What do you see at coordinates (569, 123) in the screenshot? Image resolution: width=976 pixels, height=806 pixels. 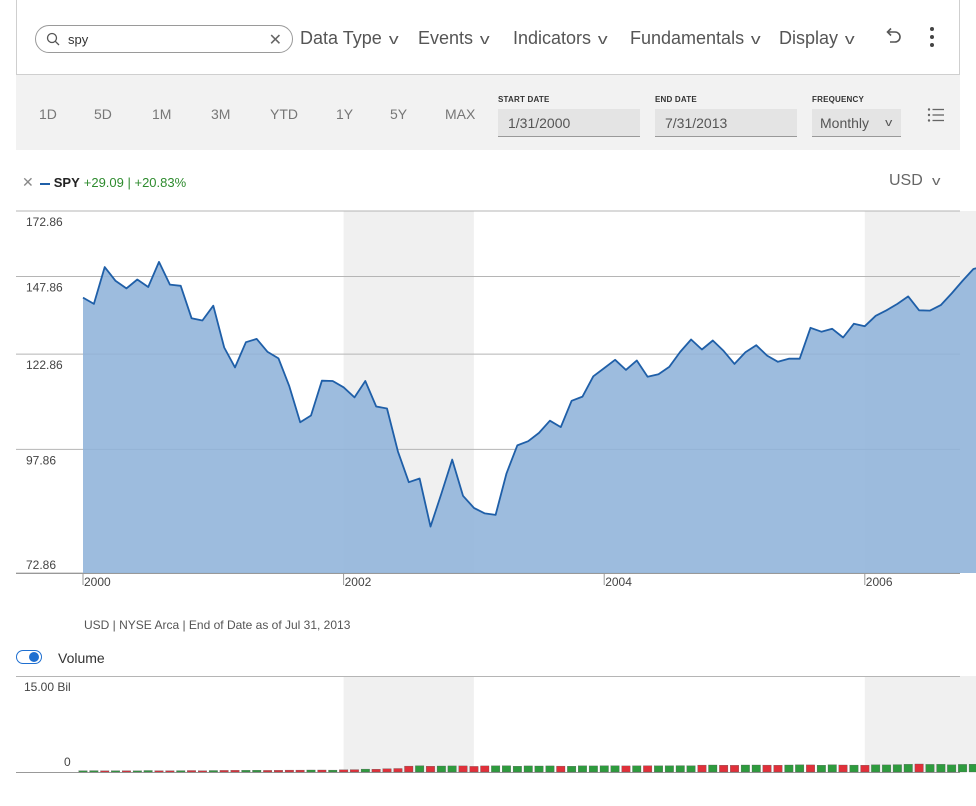 I see `start-date-field` at bounding box center [569, 123].